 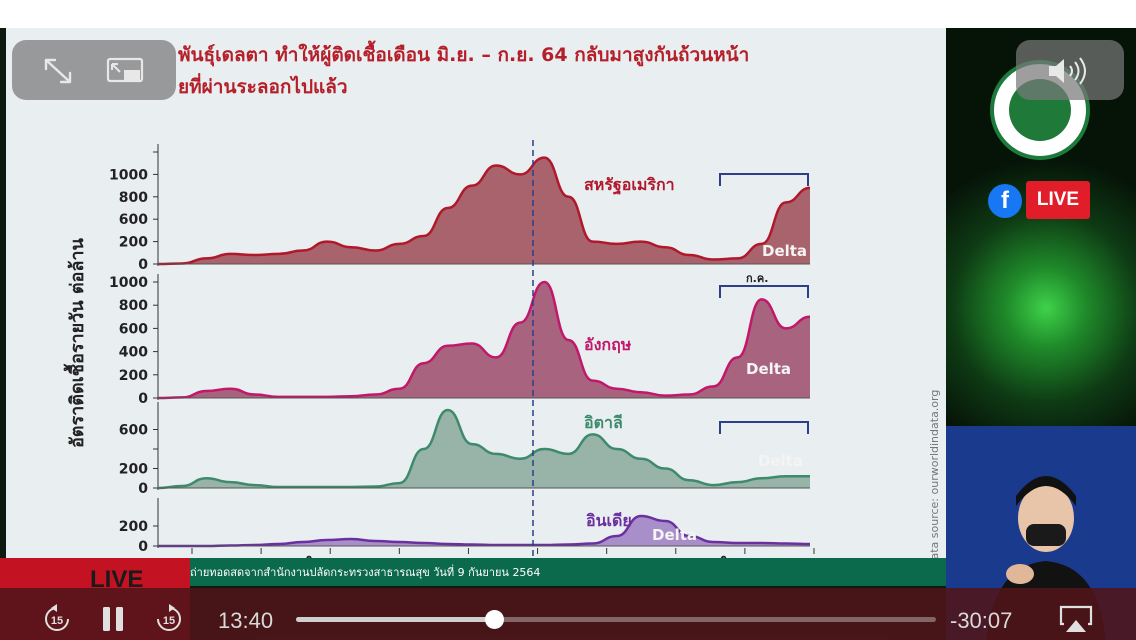 What do you see at coordinates (603, 422) in the screenshot?
I see `series-name-label: อิตาลี` at bounding box center [603, 422].